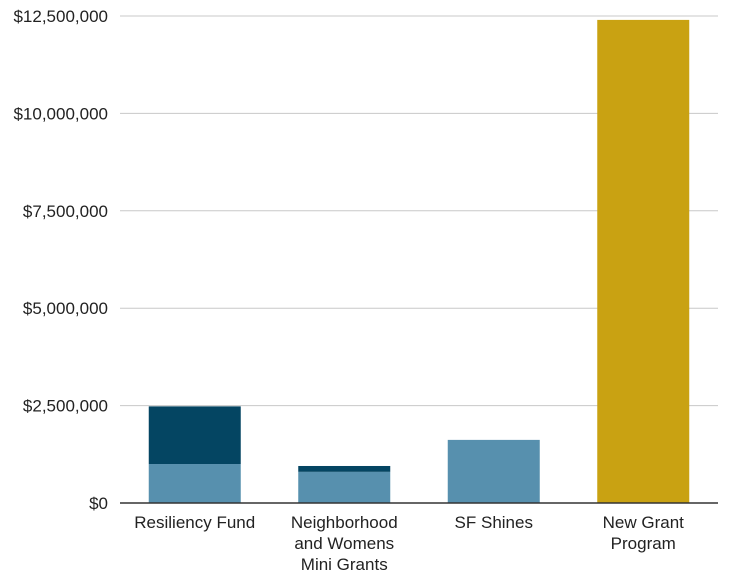  I want to click on y-tick-label: $12,500,000, so click(60, 16).